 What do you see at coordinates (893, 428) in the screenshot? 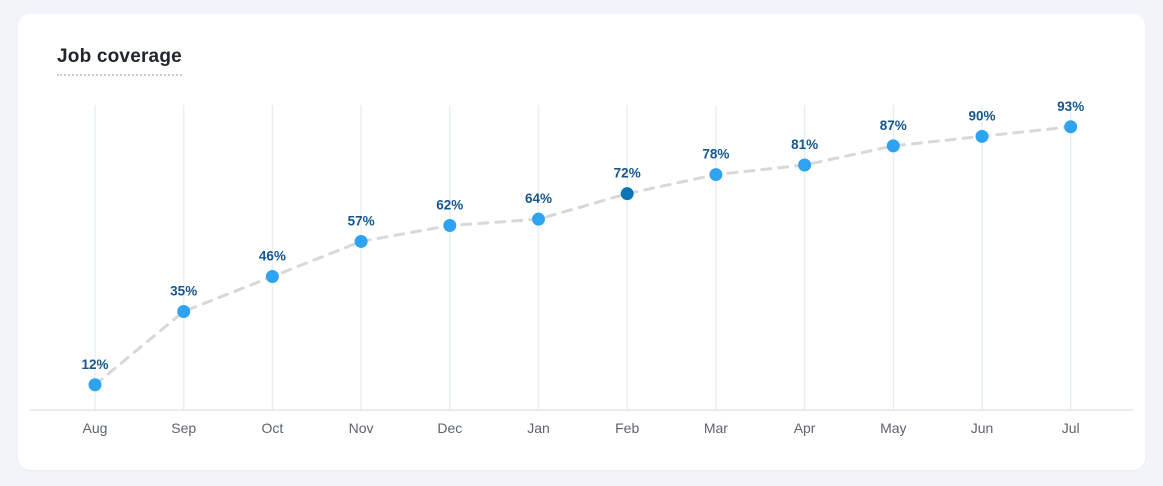
I see `x-tick-label-may: May` at bounding box center [893, 428].